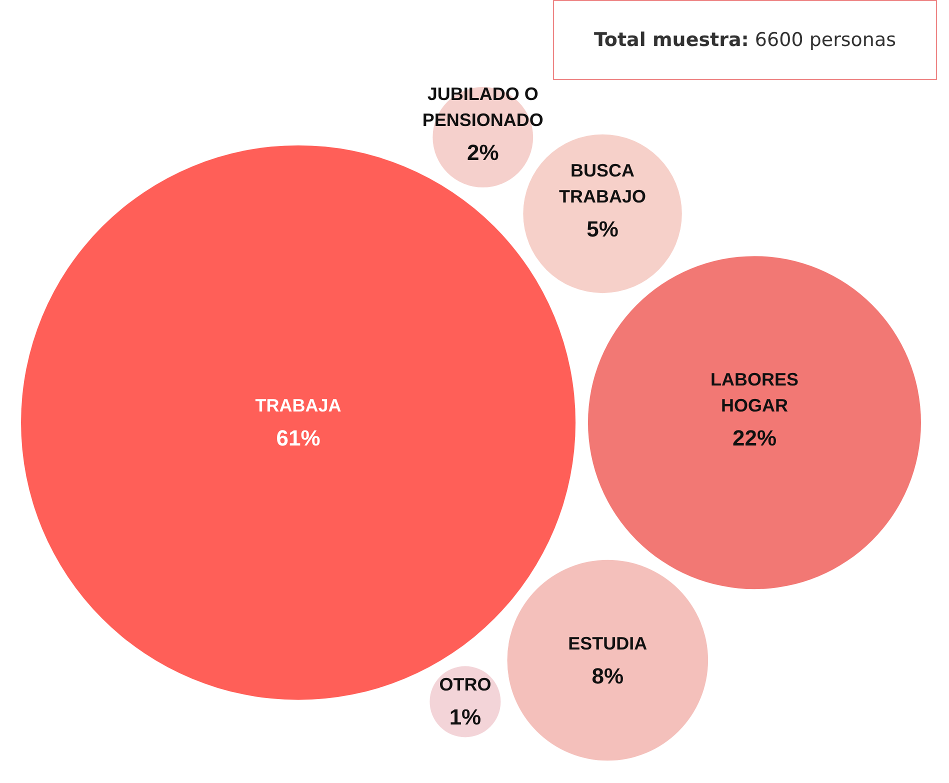 Image resolution: width=949 pixels, height=783 pixels. What do you see at coordinates (754, 393) in the screenshot?
I see `category-label: LABORES HOGAR` at bounding box center [754, 393].